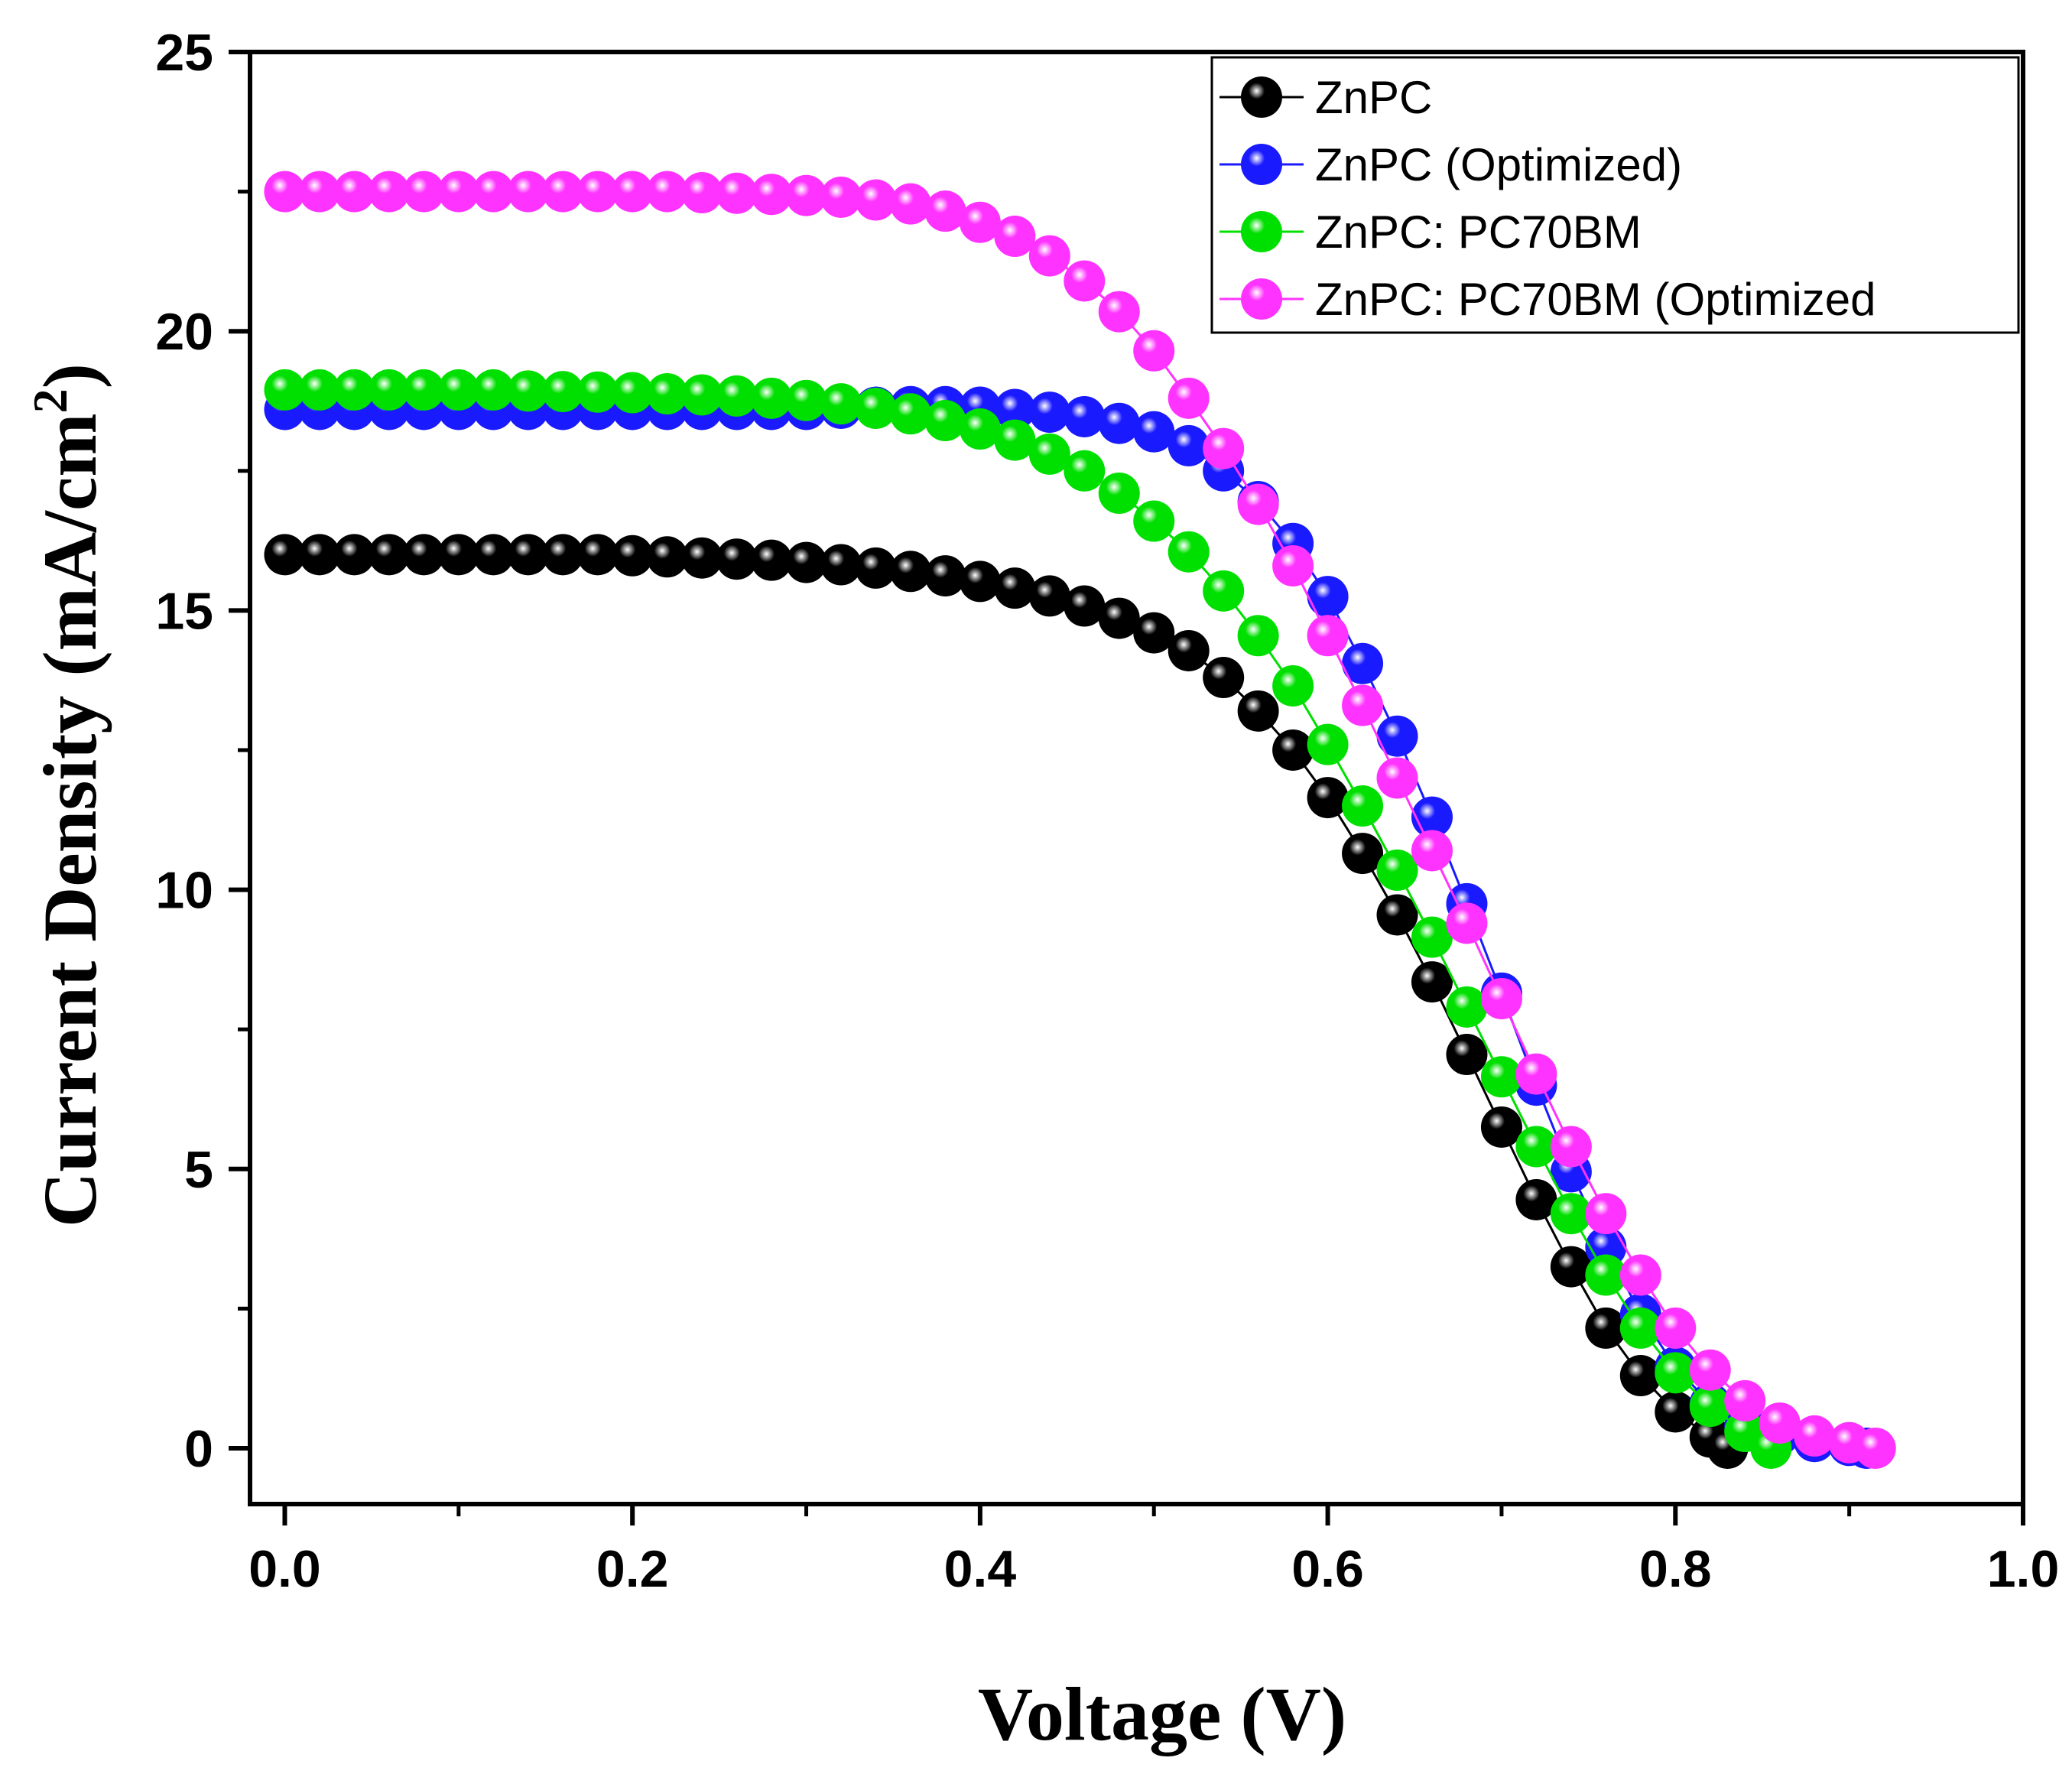  Describe the element at coordinates (1676, 1569) in the screenshot. I see `x-tick-label: 0.8` at that location.